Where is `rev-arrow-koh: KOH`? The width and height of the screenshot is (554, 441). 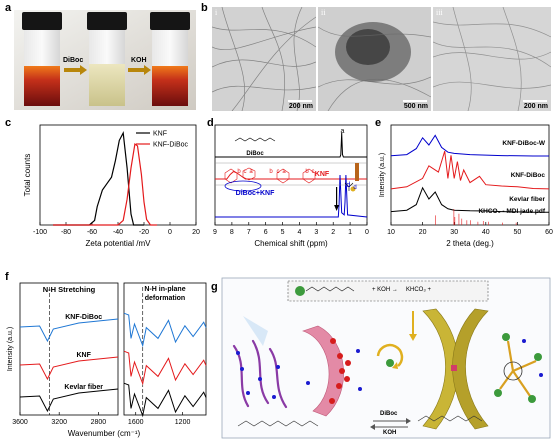 rev-arrow-koh: KOH is located at coordinates (390, 433).